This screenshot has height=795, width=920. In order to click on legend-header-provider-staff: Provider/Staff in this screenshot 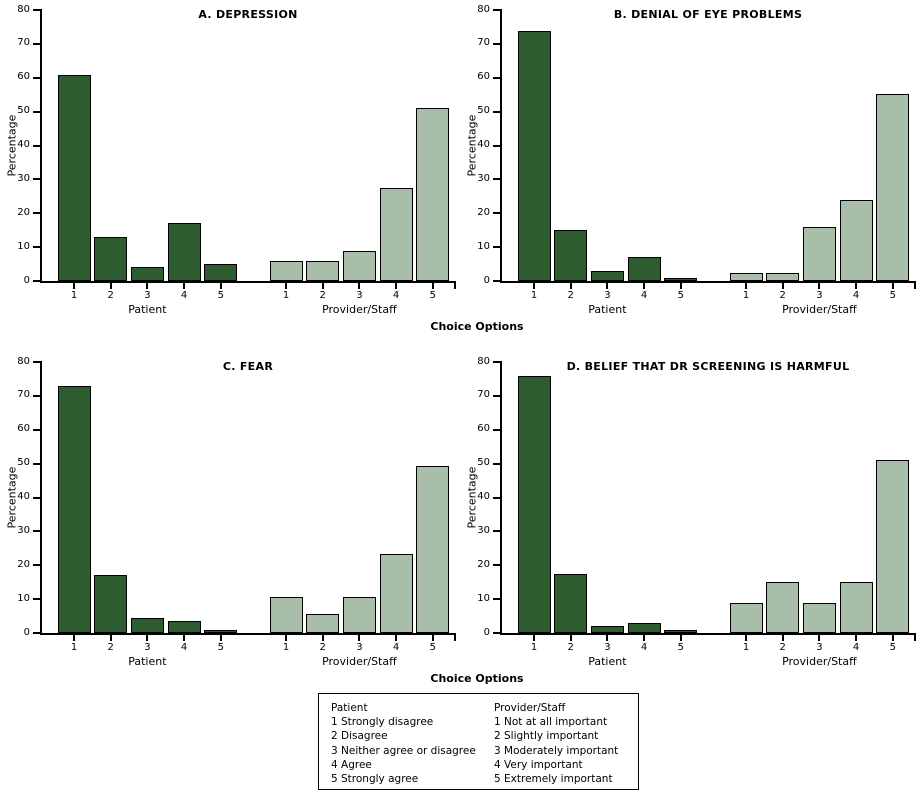, I will do `click(530, 708)`.